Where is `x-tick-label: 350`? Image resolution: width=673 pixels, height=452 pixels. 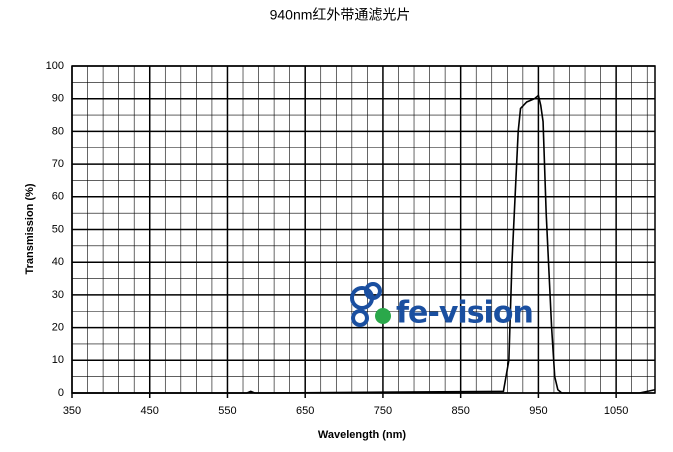 x-tick-label: 350 is located at coordinates (72, 411).